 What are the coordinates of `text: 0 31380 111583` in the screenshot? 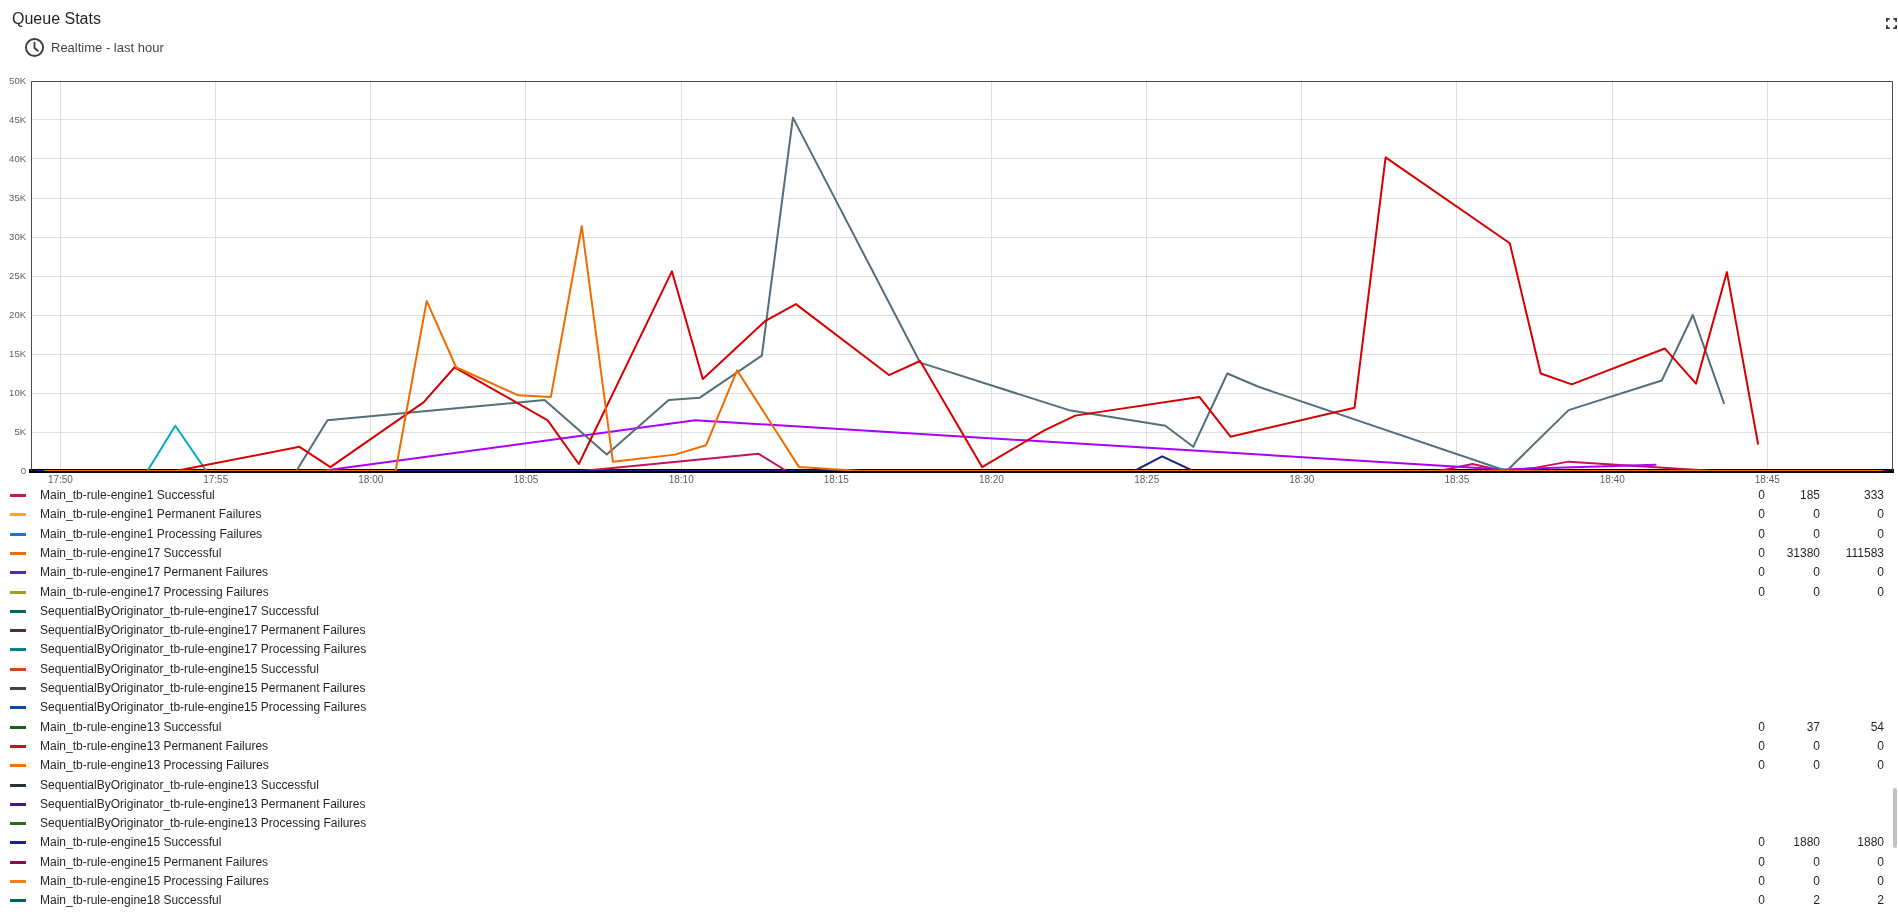 It's located at (1821, 552).